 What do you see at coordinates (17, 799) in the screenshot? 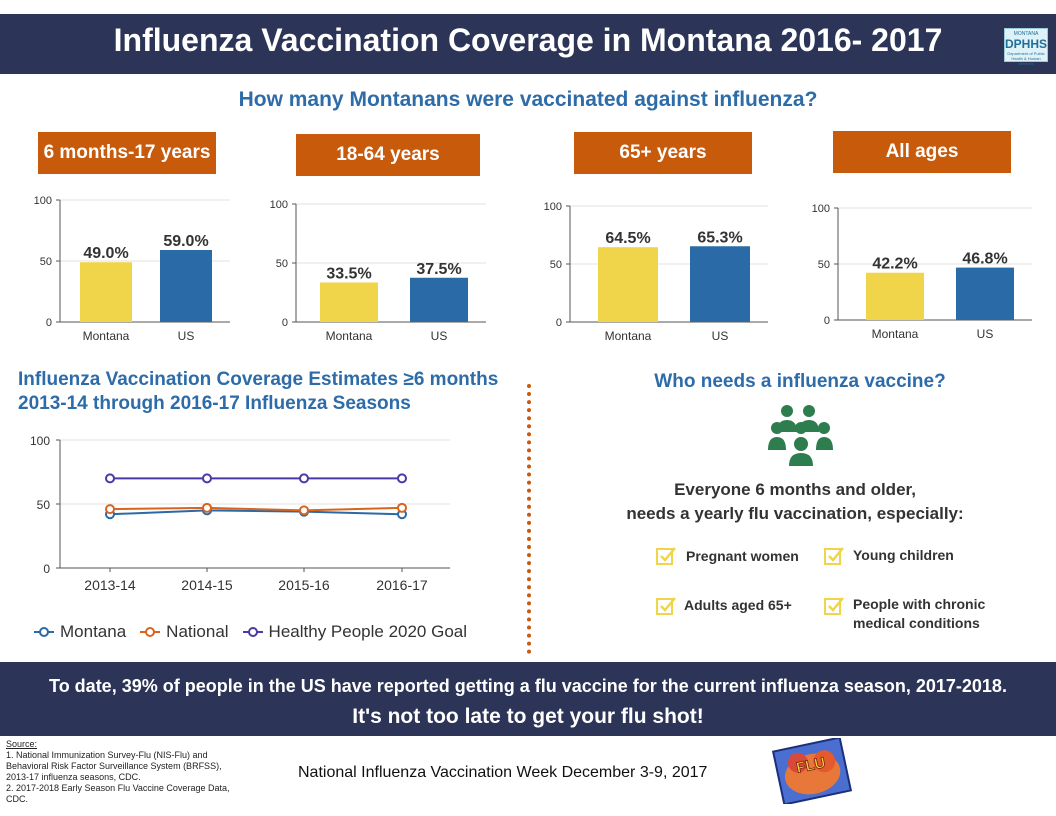
I see `source-line5: CDC.` at bounding box center [17, 799].